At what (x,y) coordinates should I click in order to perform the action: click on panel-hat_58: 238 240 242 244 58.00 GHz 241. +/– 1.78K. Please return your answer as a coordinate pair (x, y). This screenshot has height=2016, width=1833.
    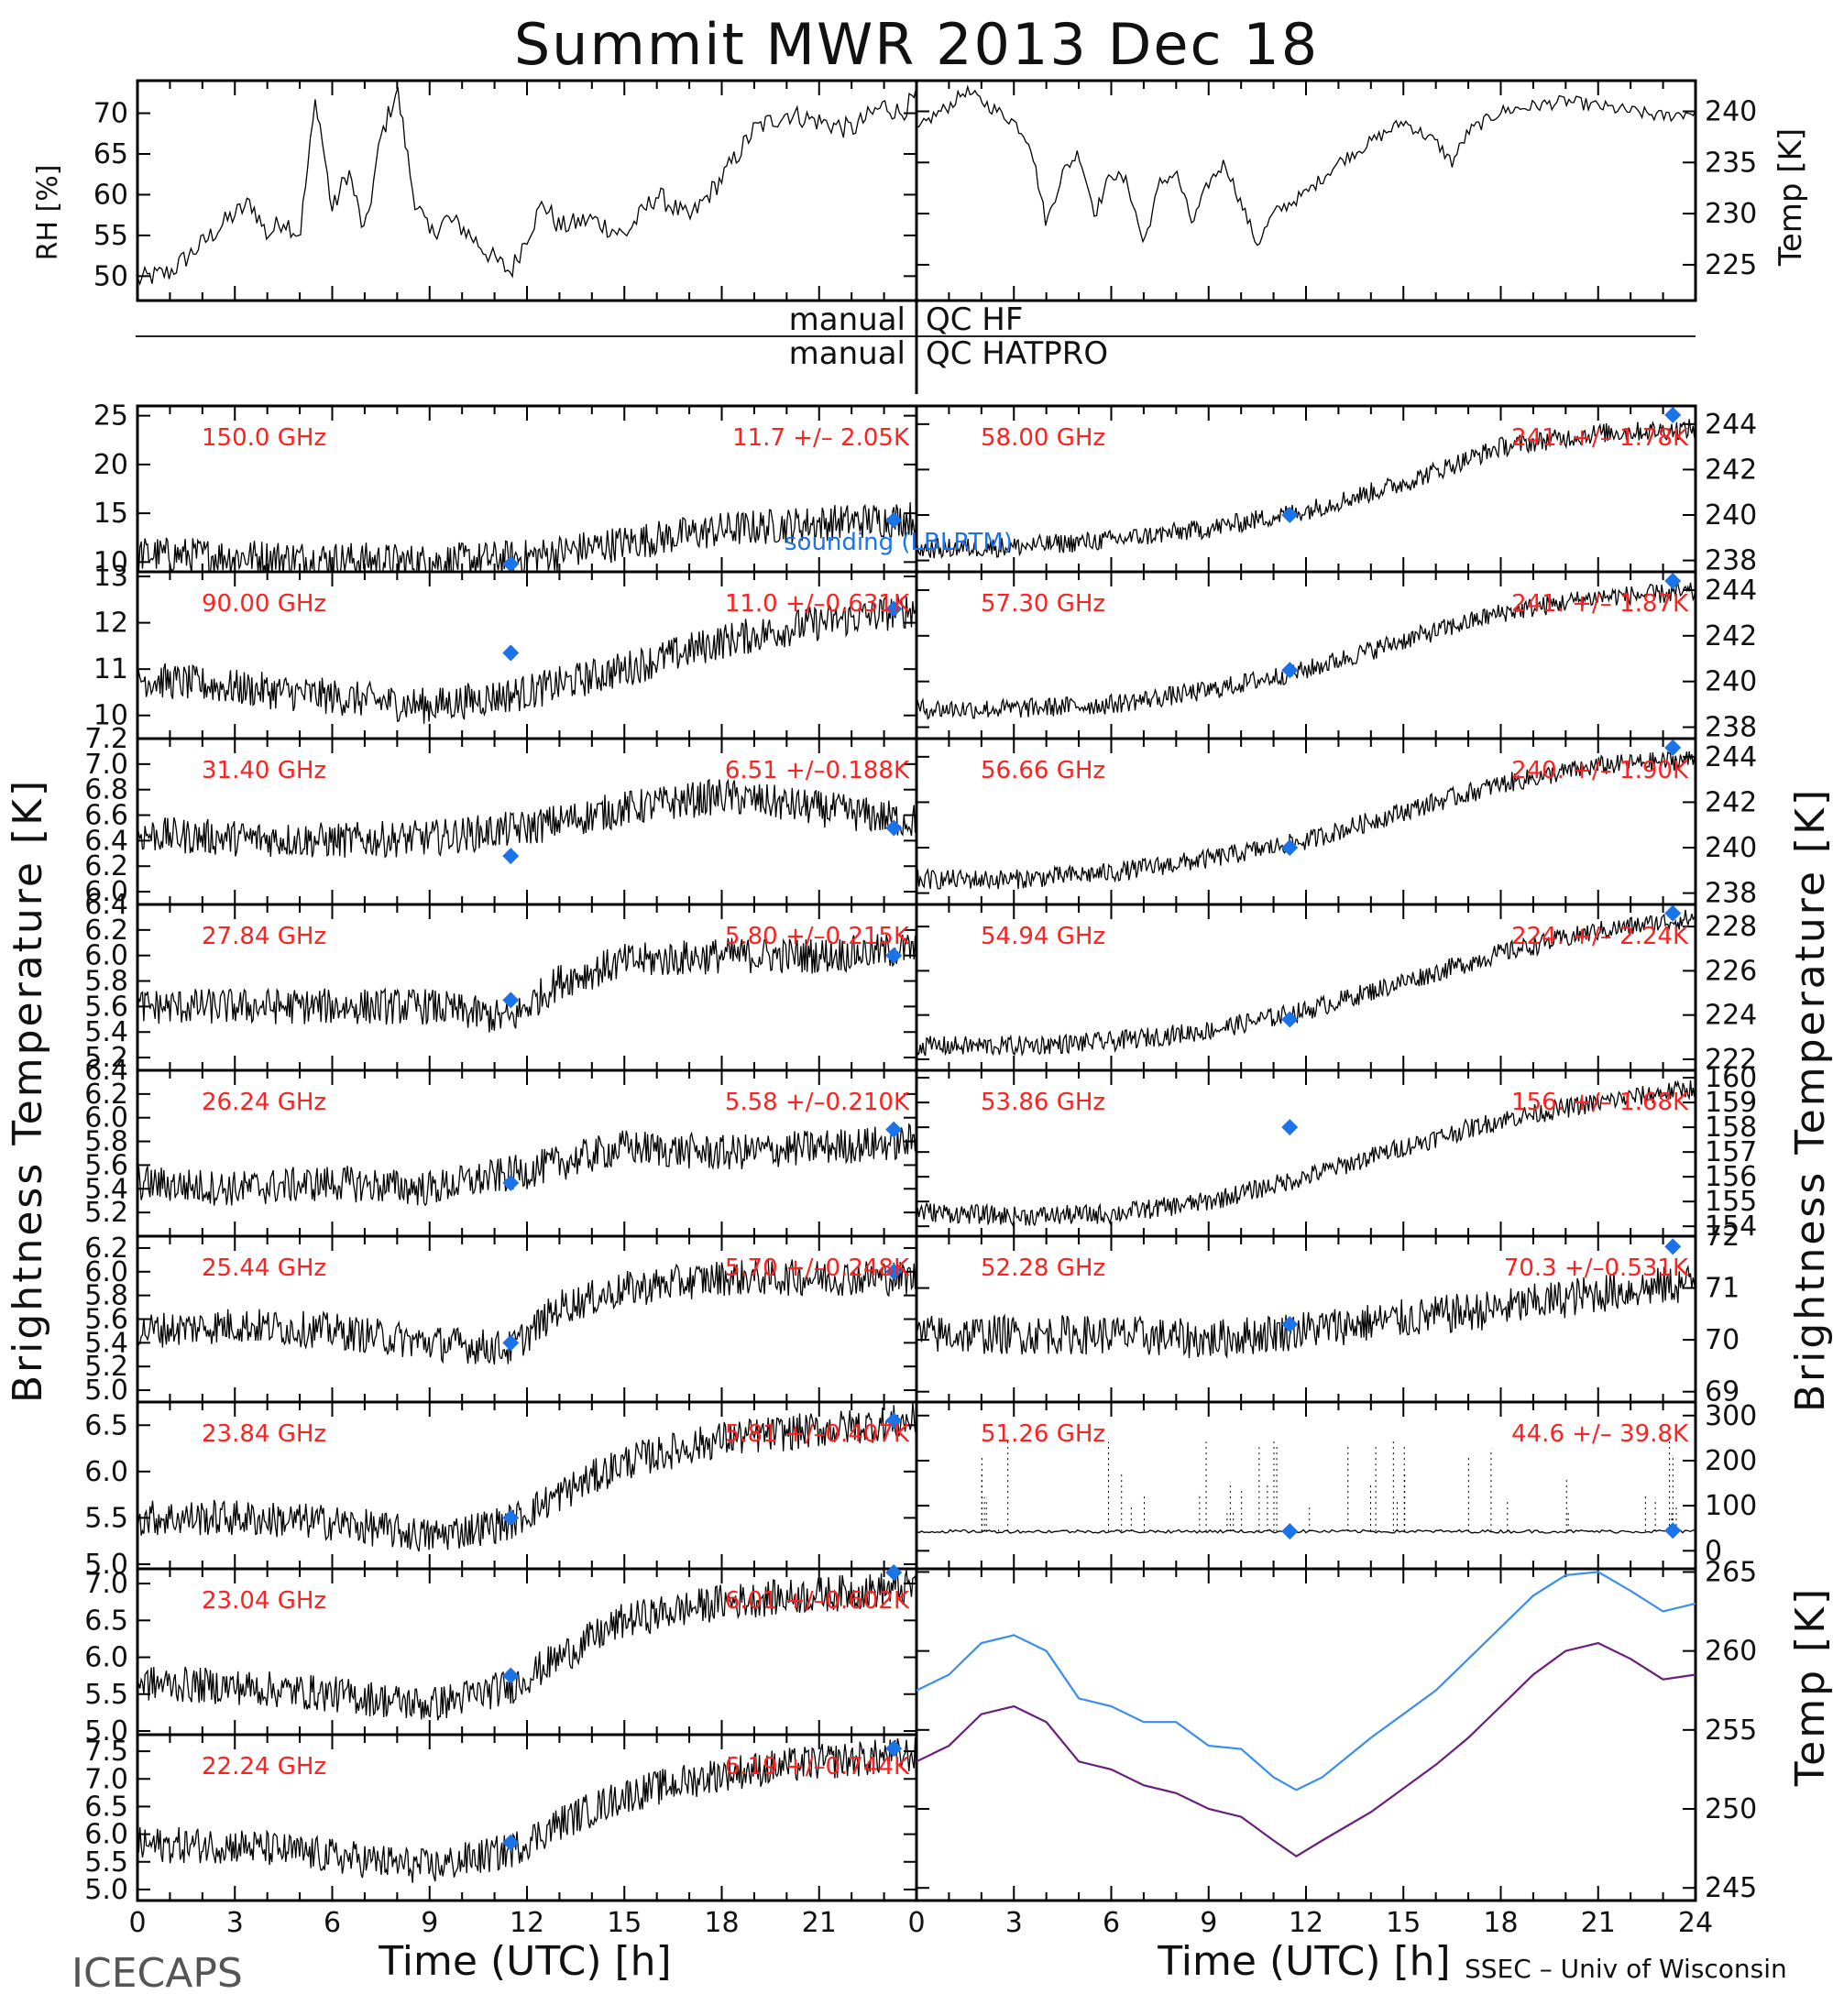
    Looking at the image, I should click on (1336, 490).